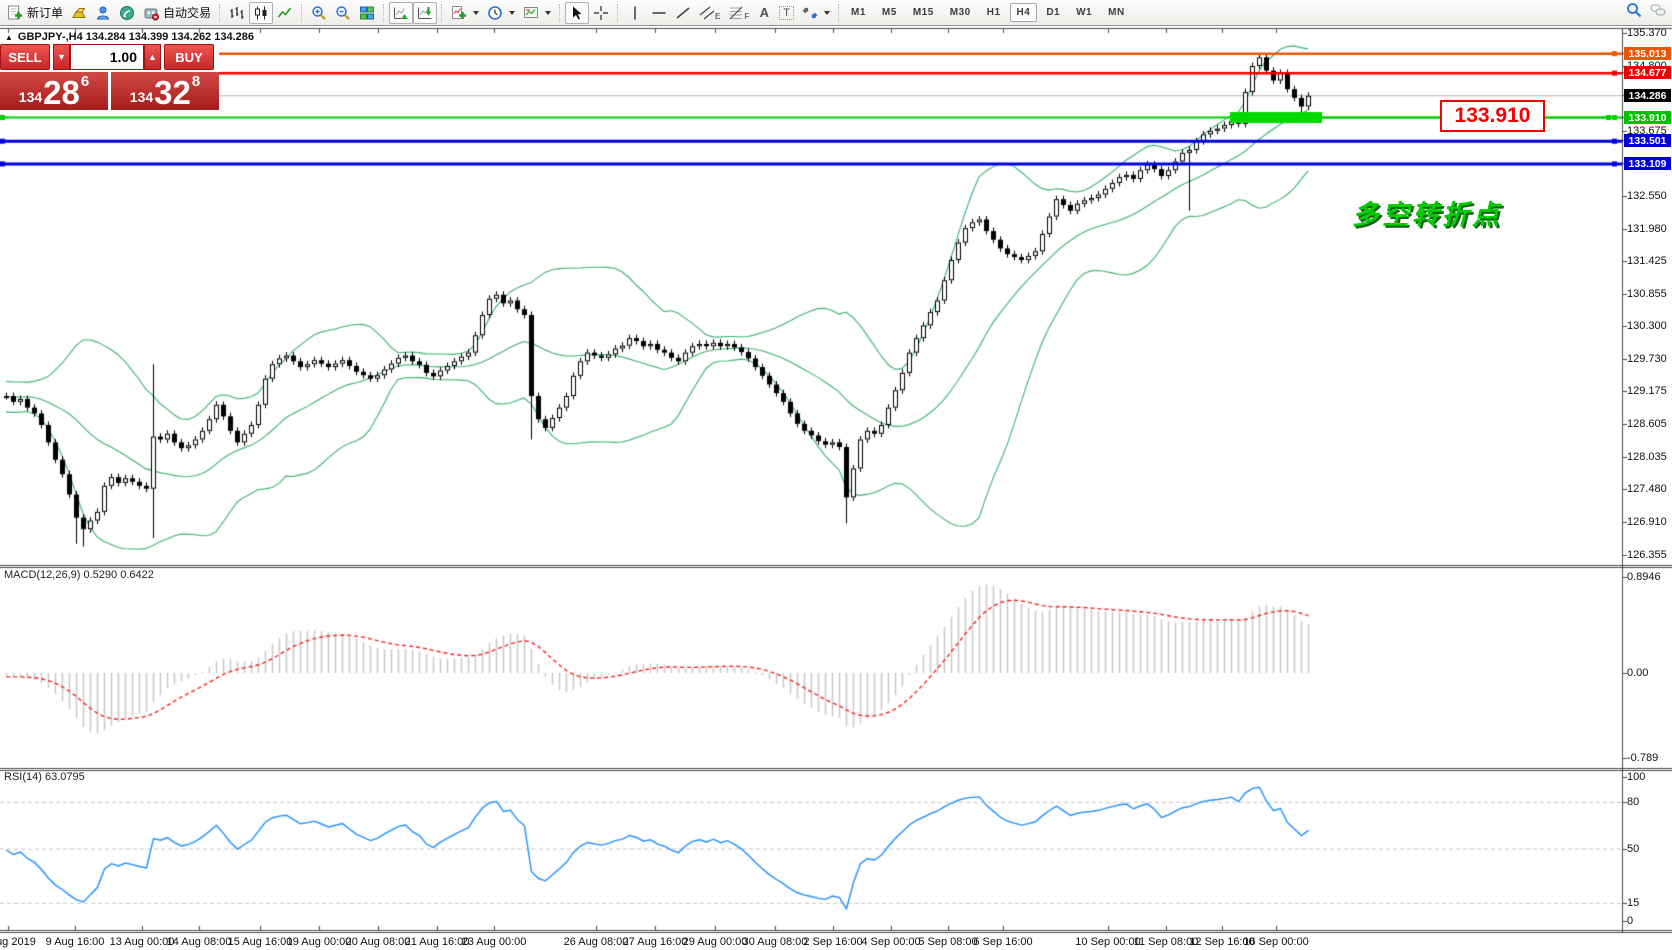  What do you see at coordinates (707, 13) in the screenshot?
I see `channel-icon` at bounding box center [707, 13].